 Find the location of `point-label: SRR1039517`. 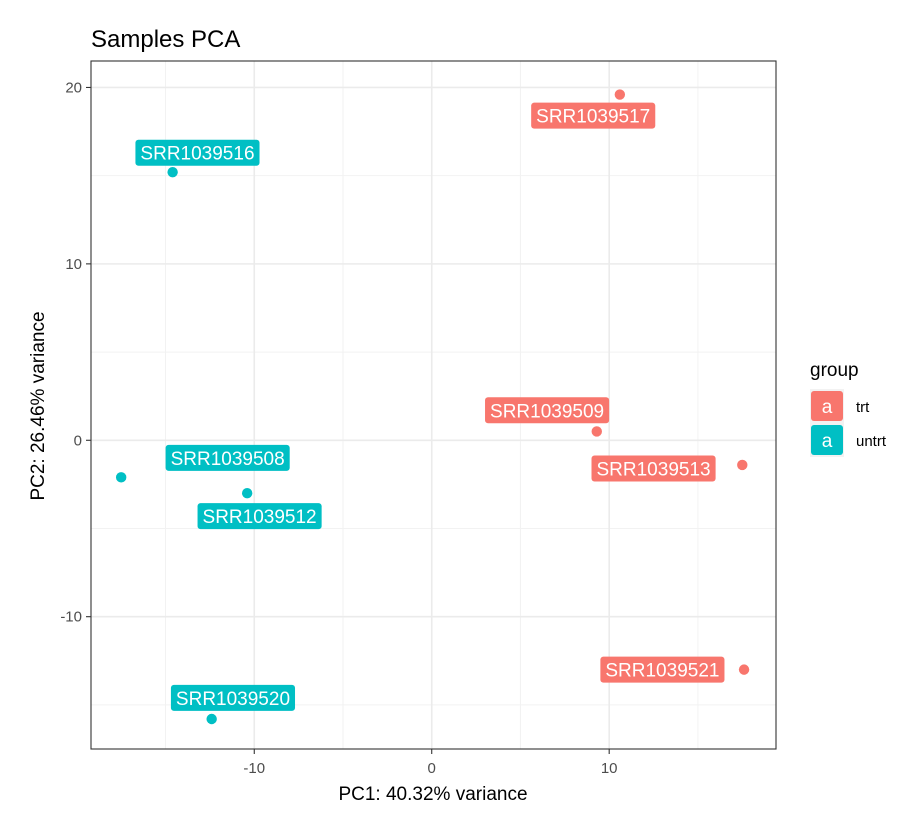

point-label: SRR1039517 is located at coordinates (593, 115).